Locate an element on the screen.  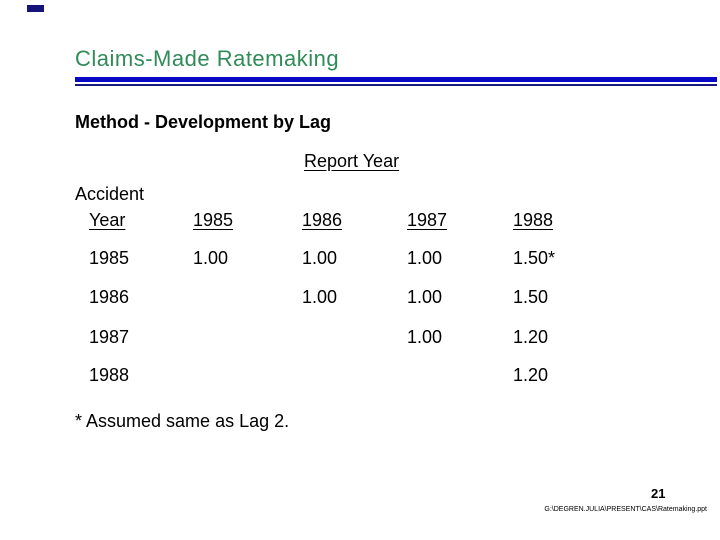
page-number: 21 is located at coordinates (658, 493).